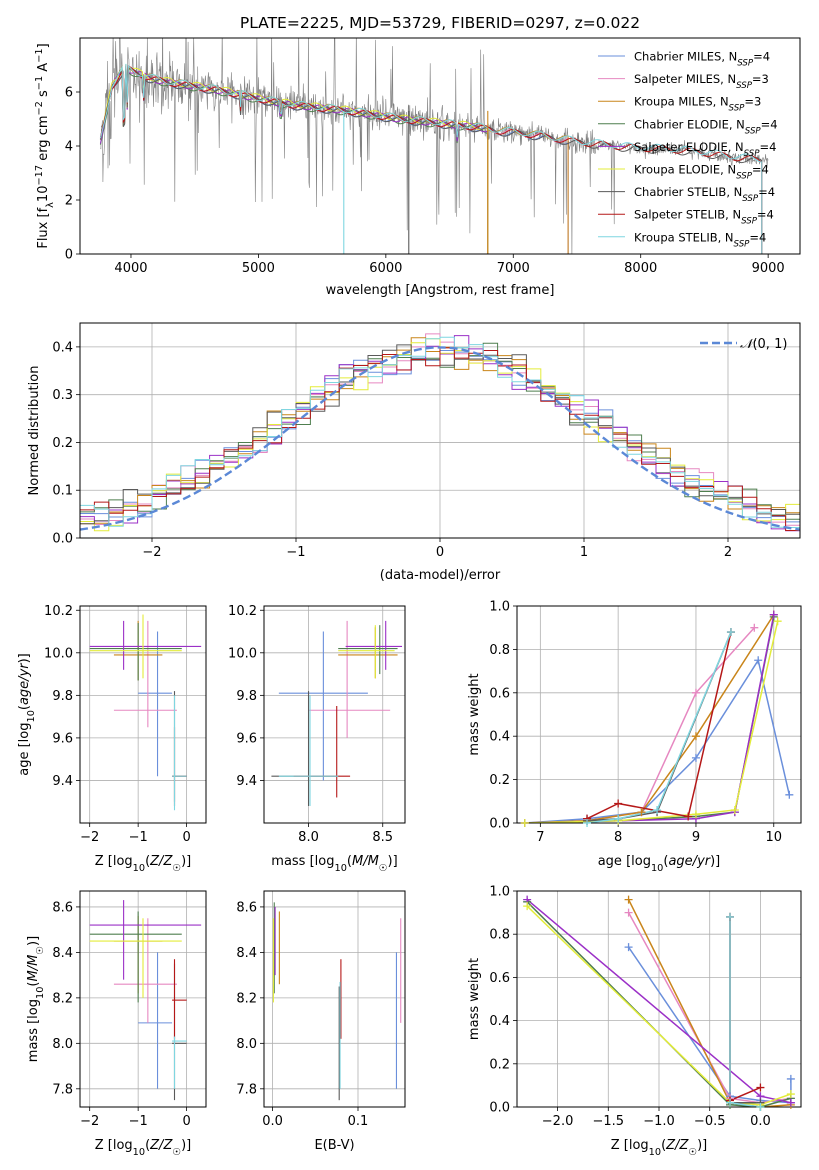  What do you see at coordinates (382, 837) in the screenshot?
I see `x-tick-label: 8.5` at bounding box center [382, 837].